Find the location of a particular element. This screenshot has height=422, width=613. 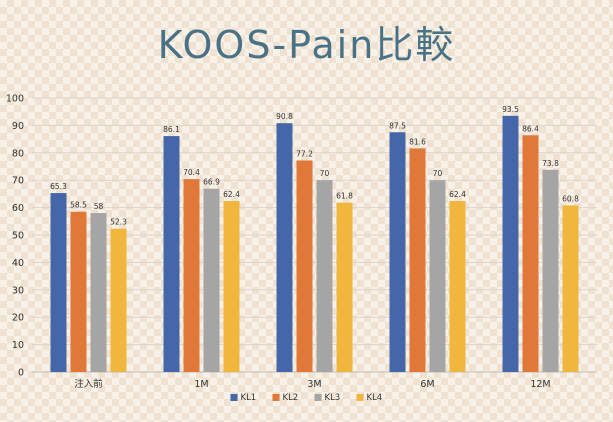

x-tick-label: 6M is located at coordinates (427, 384).